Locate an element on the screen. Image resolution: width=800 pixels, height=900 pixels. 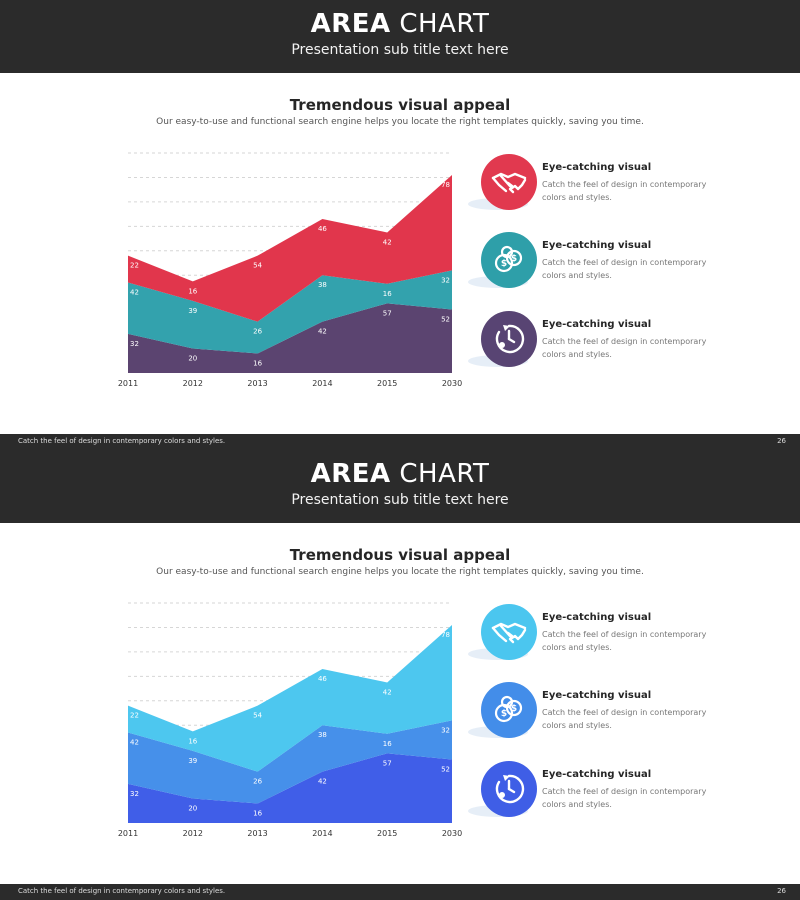
slide-title: AREA CHART is located at coordinates (400, 24).